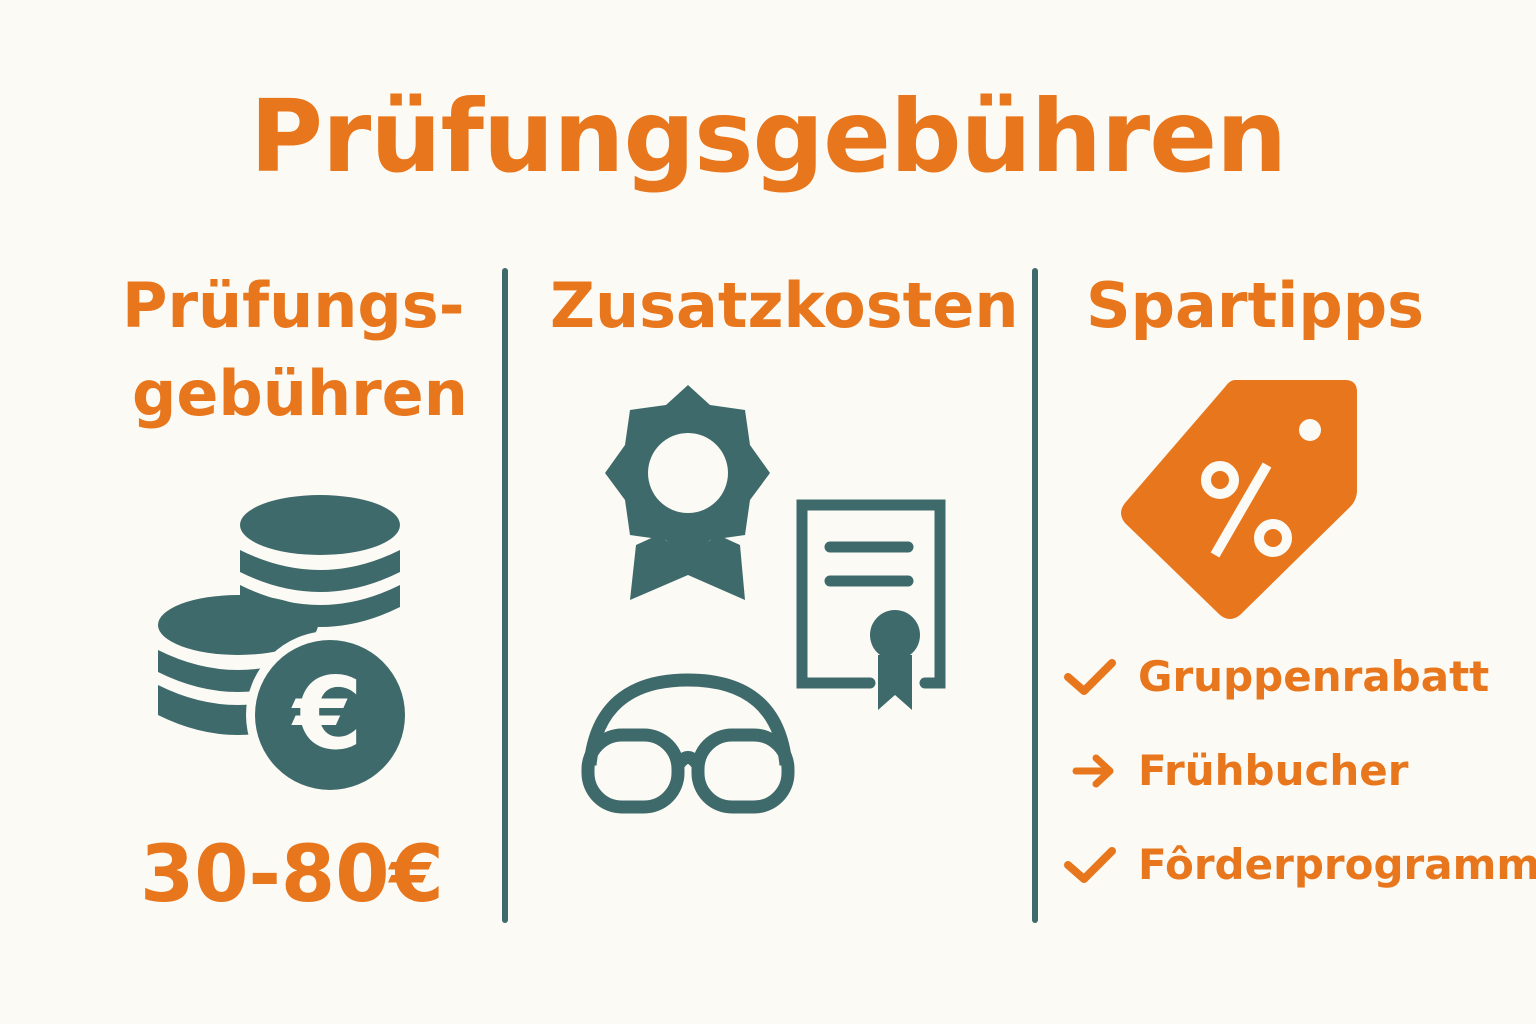 This screenshot has width=1536, height=1024. Describe the element at coordinates (300, 393) in the screenshot. I see `heading-line: gebühren` at that location.